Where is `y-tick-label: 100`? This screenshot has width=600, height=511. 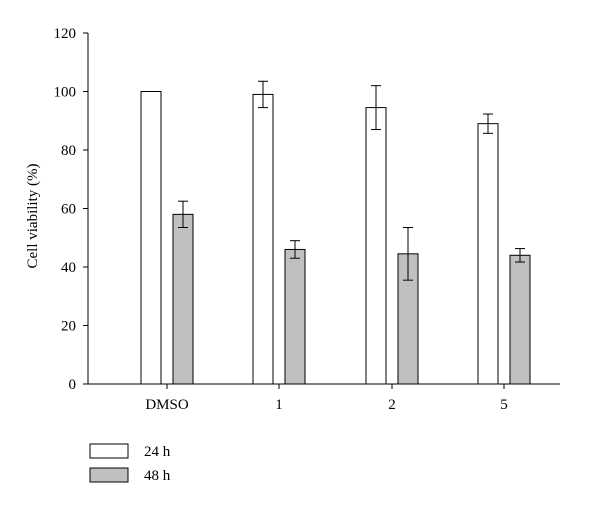
y-tick-label: 100 is located at coordinates (65, 93).